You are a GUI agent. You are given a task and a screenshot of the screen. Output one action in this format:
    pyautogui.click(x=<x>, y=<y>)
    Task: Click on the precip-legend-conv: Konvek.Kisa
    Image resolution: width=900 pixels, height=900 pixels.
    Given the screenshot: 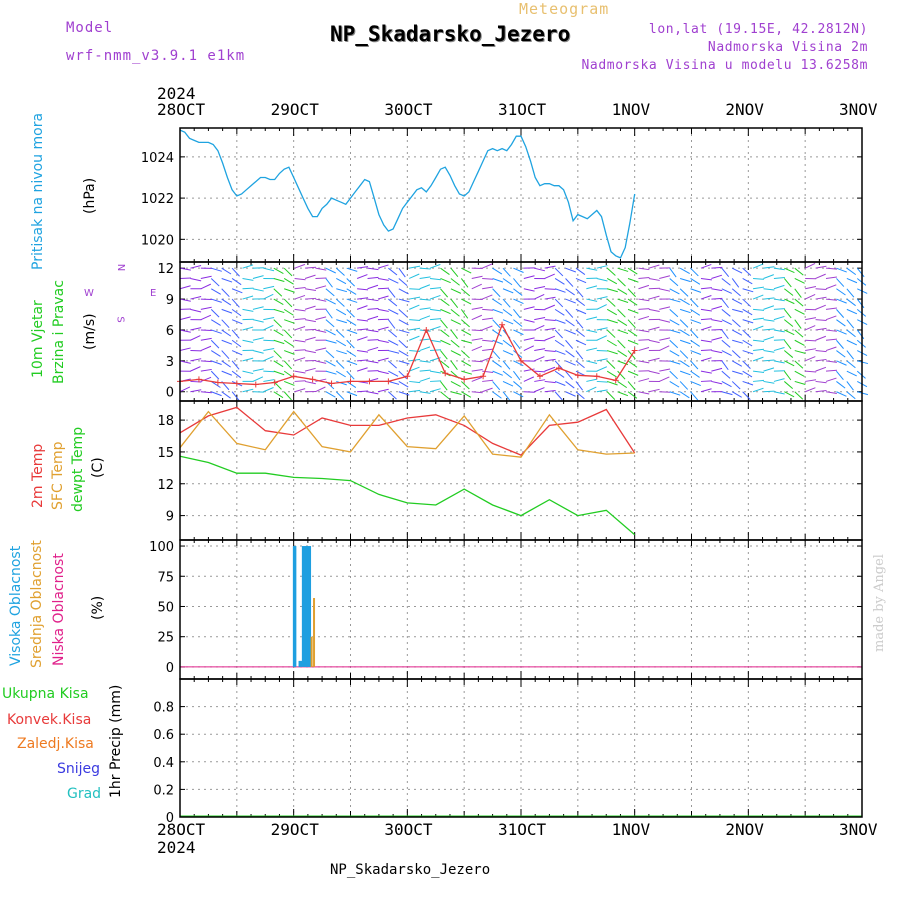 What is the action you would take?
    pyautogui.click(x=49, y=720)
    